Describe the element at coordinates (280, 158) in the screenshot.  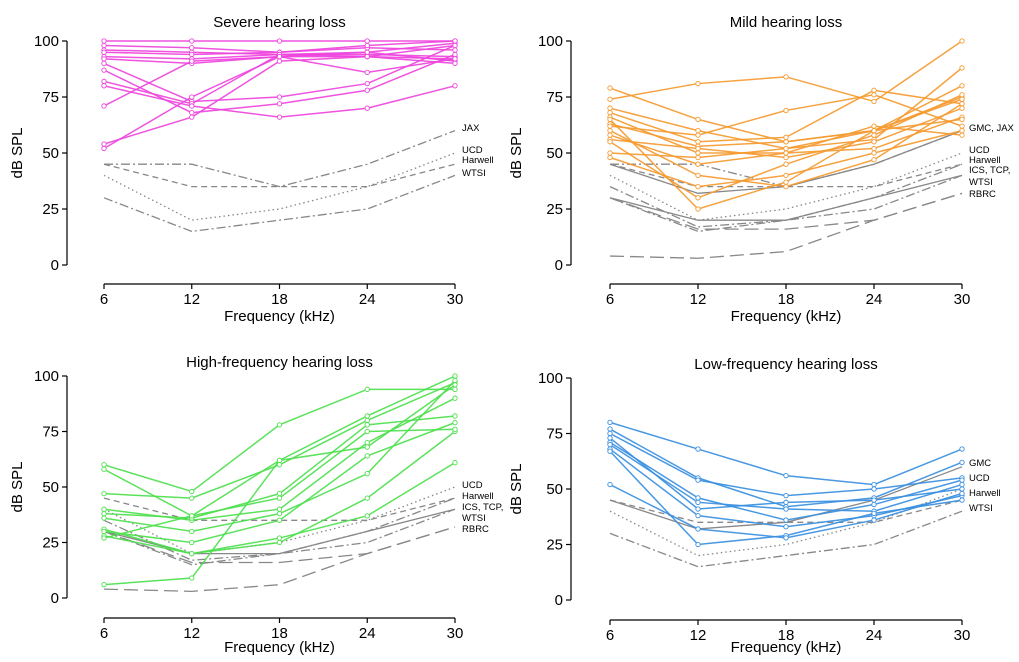
I see `reference-line-jax` at that location.